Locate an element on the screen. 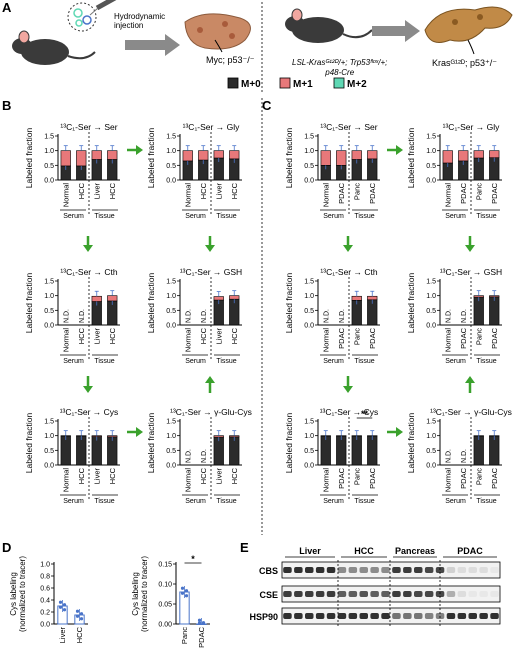  panel-label-c: C is located at coordinates (267, 105).